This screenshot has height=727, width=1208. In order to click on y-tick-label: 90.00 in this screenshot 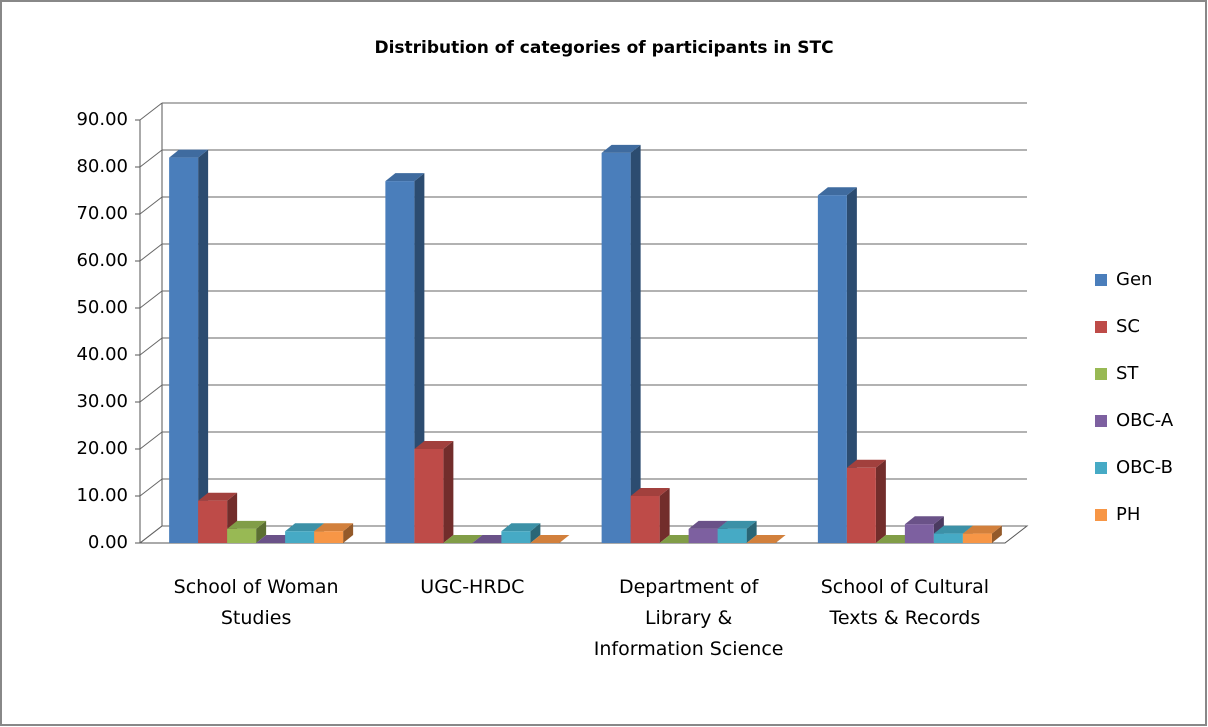, I will do `click(102, 119)`.